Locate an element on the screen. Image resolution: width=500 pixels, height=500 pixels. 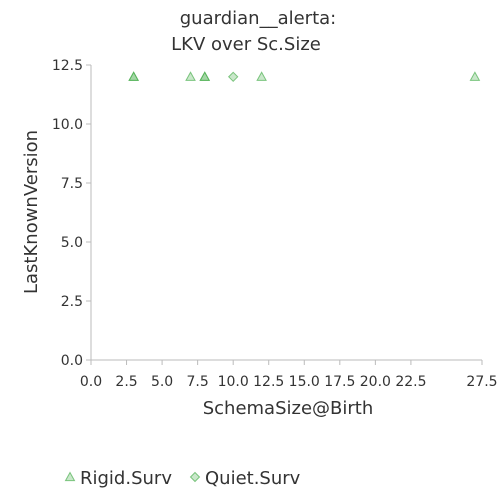
x-tick-label: 22.5 is located at coordinates (410, 382).